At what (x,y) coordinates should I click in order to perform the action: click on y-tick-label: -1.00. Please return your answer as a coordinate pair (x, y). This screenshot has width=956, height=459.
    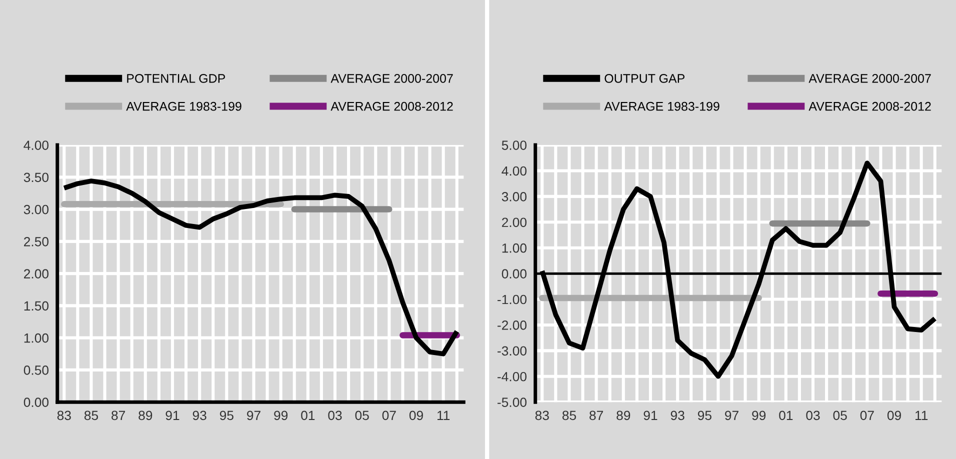
    Looking at the image, I should click on (512, 299).